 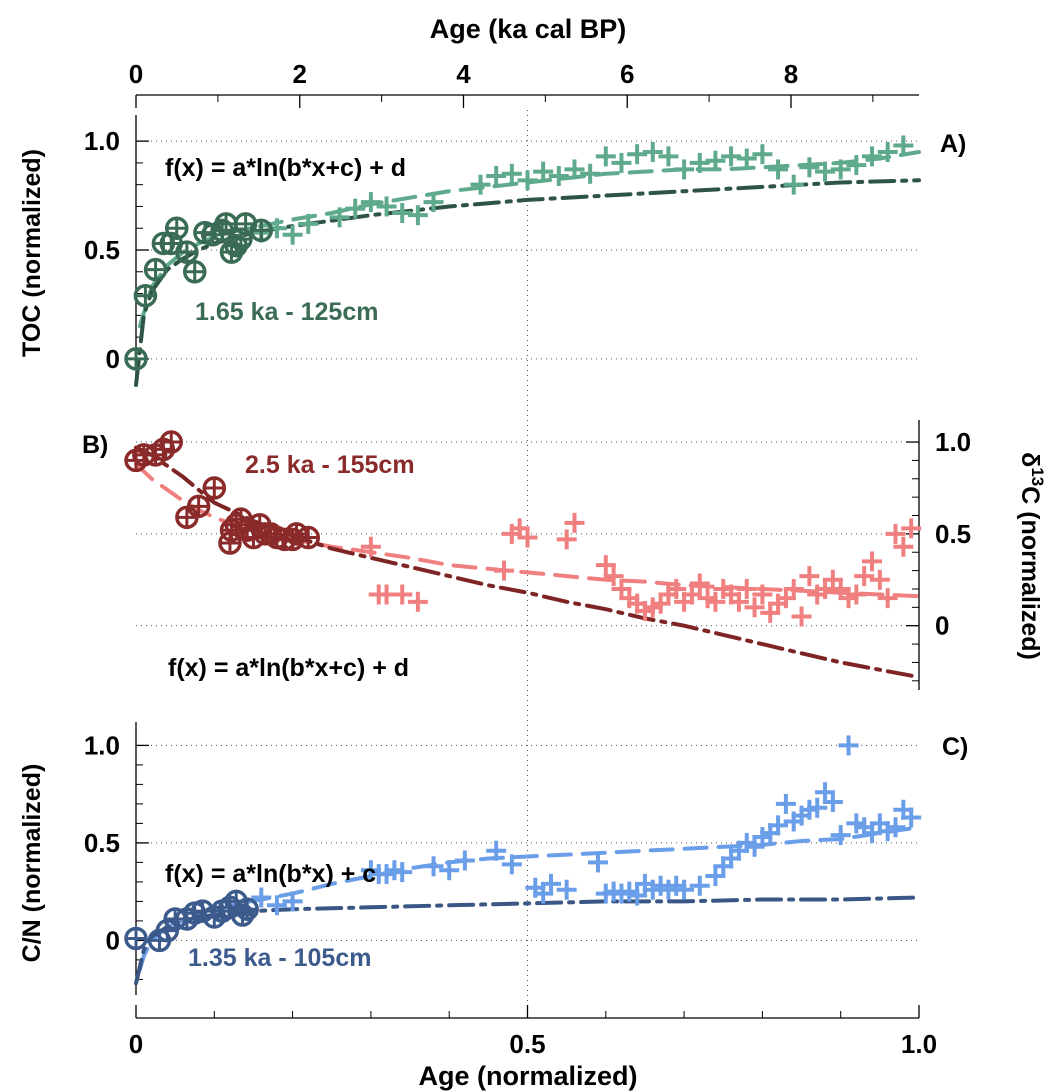 I want to click on panel-a-annotation: 1.65 ka - 125cm, so click(x=286, y=312).